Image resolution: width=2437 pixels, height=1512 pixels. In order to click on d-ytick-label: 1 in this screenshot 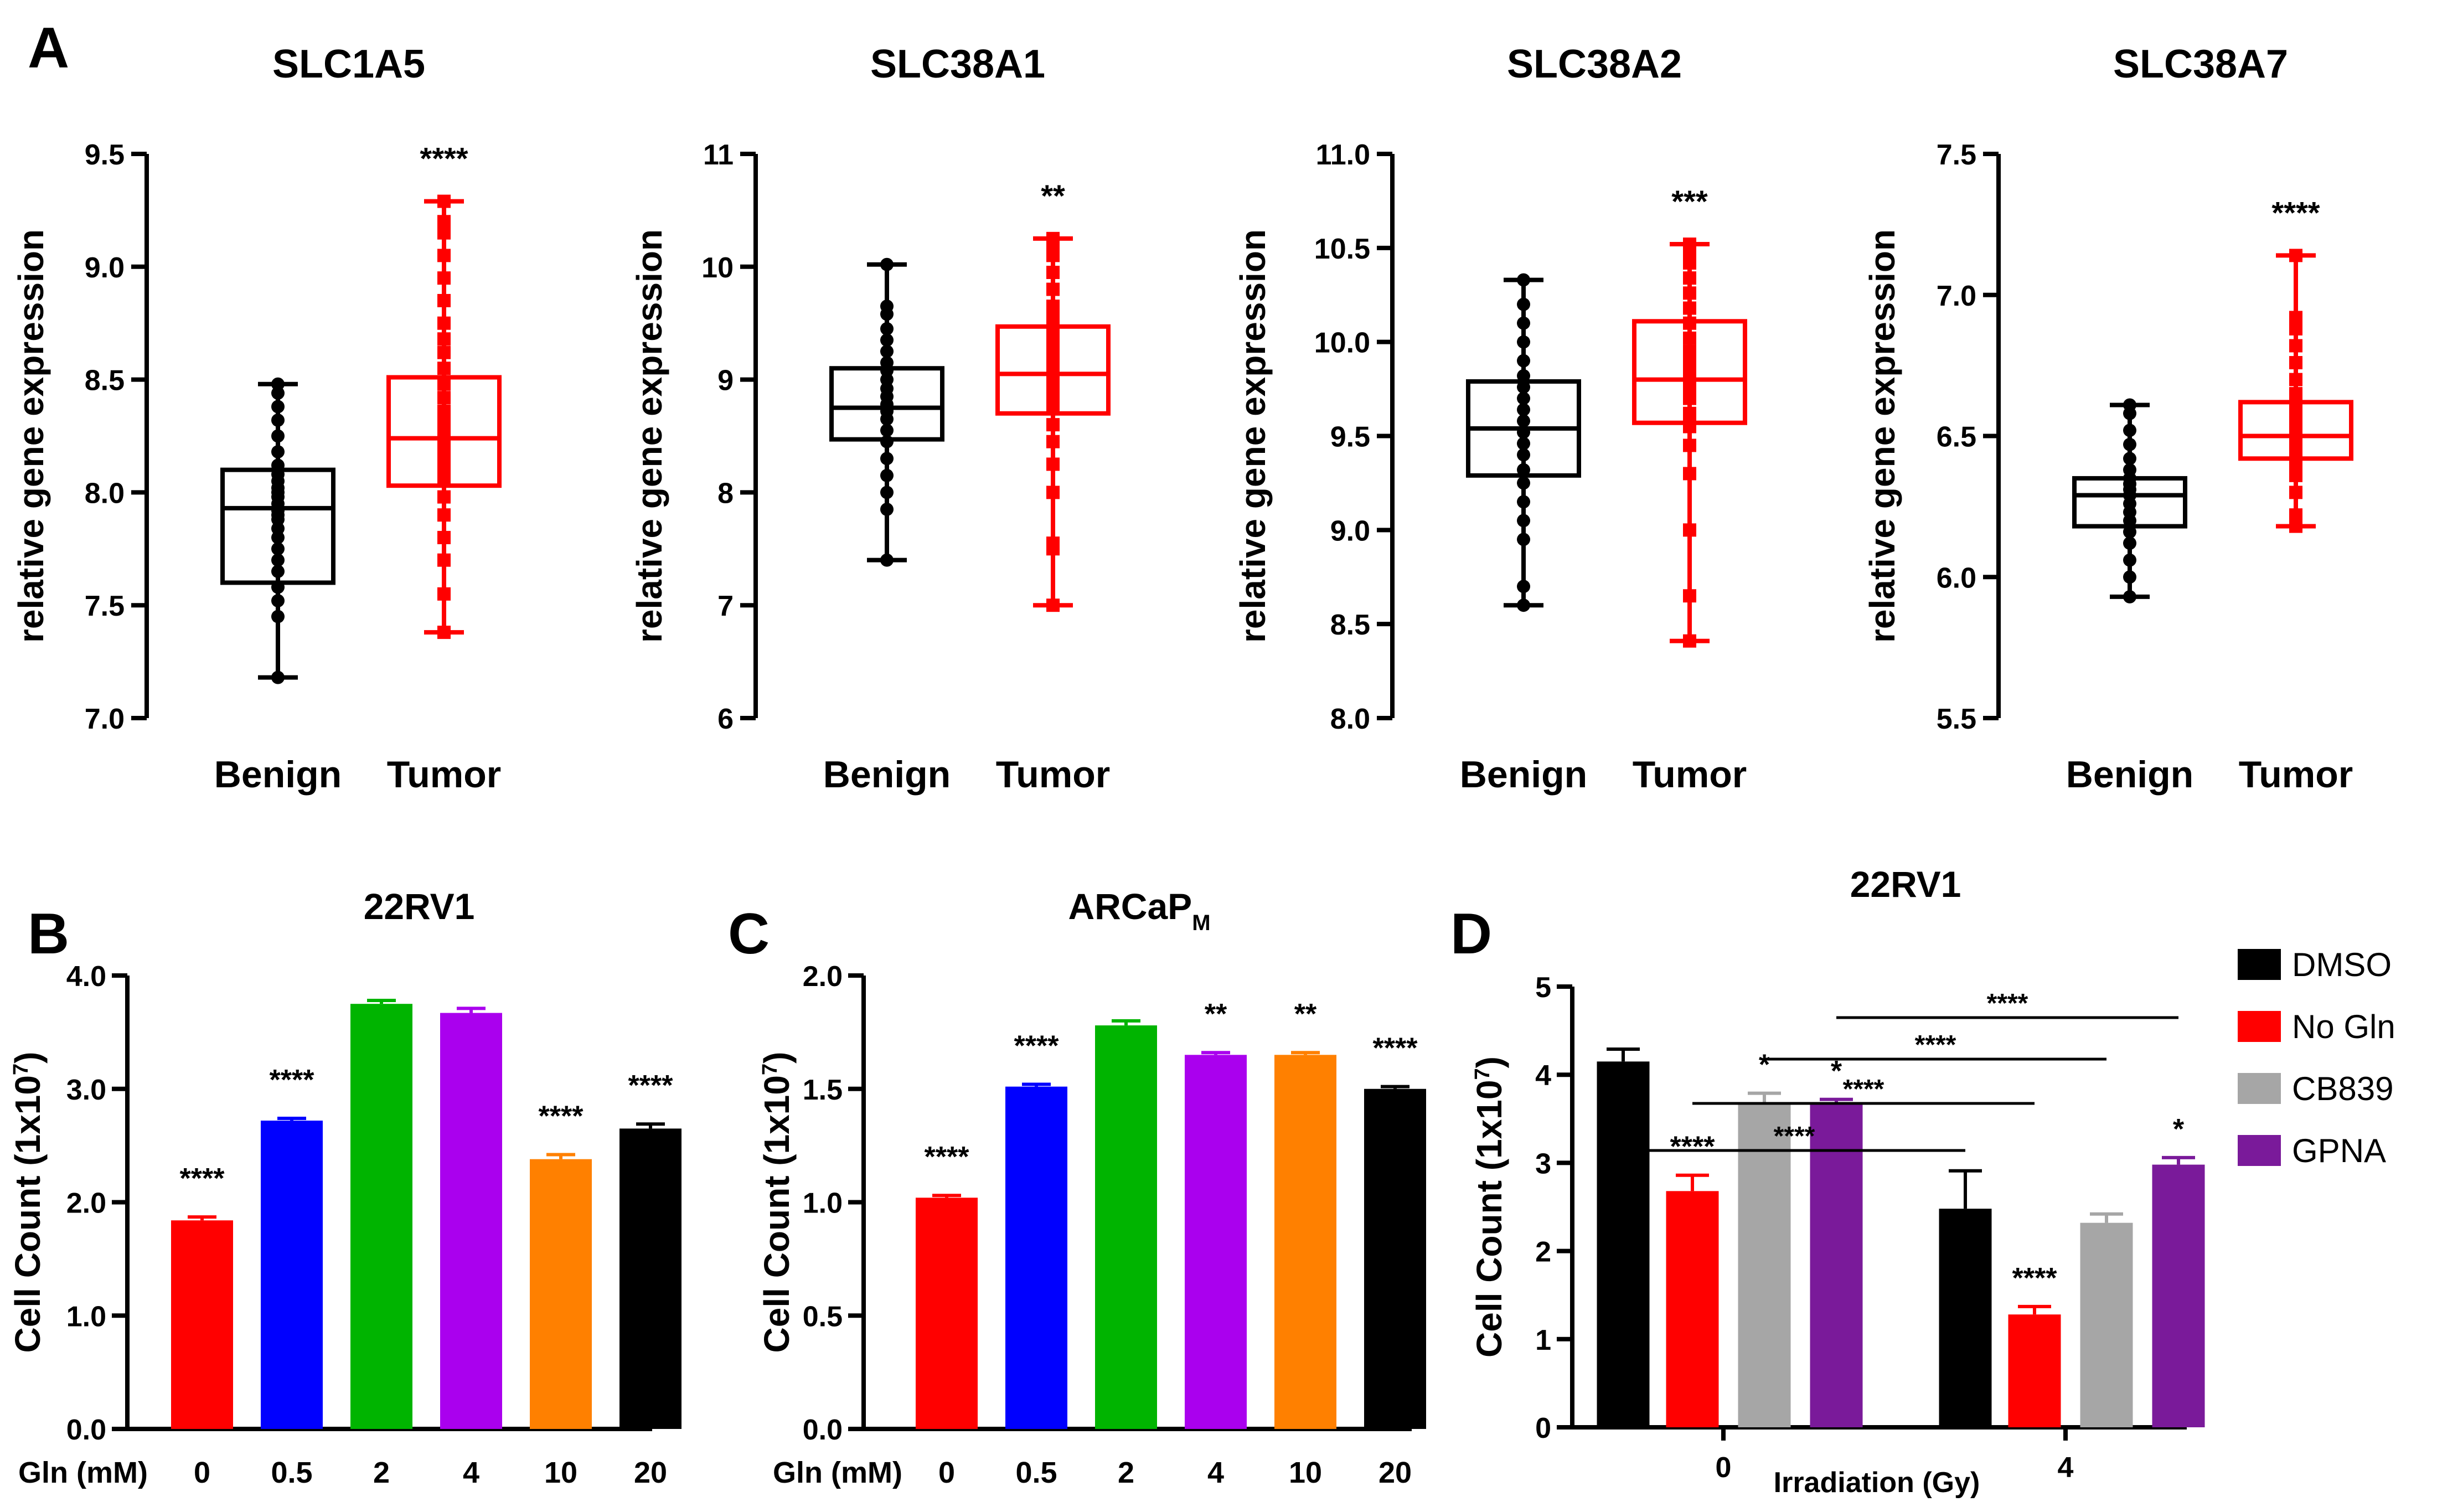, I will do `click(1543, 1340)`.